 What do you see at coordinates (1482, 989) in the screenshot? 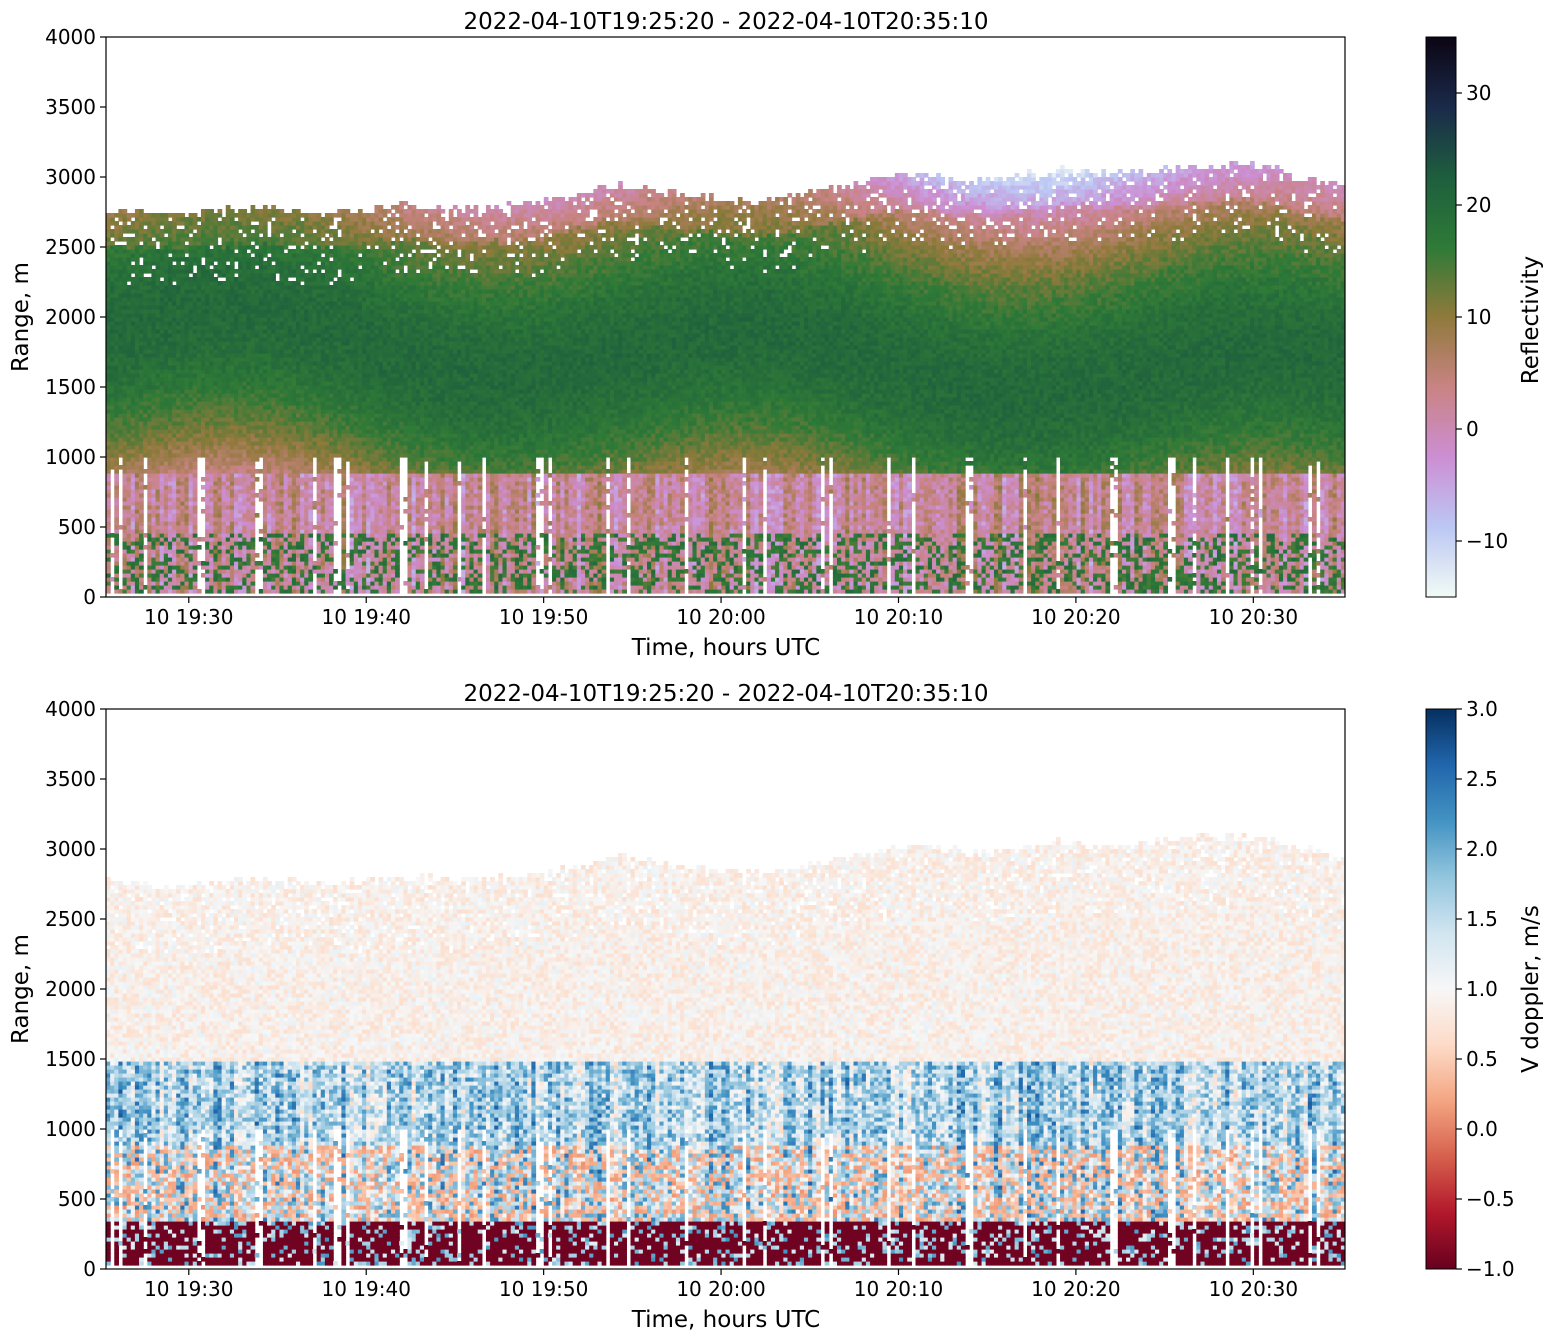
I see `colorbar-tick-label: 1.0` at bounding box center [1482, 989].